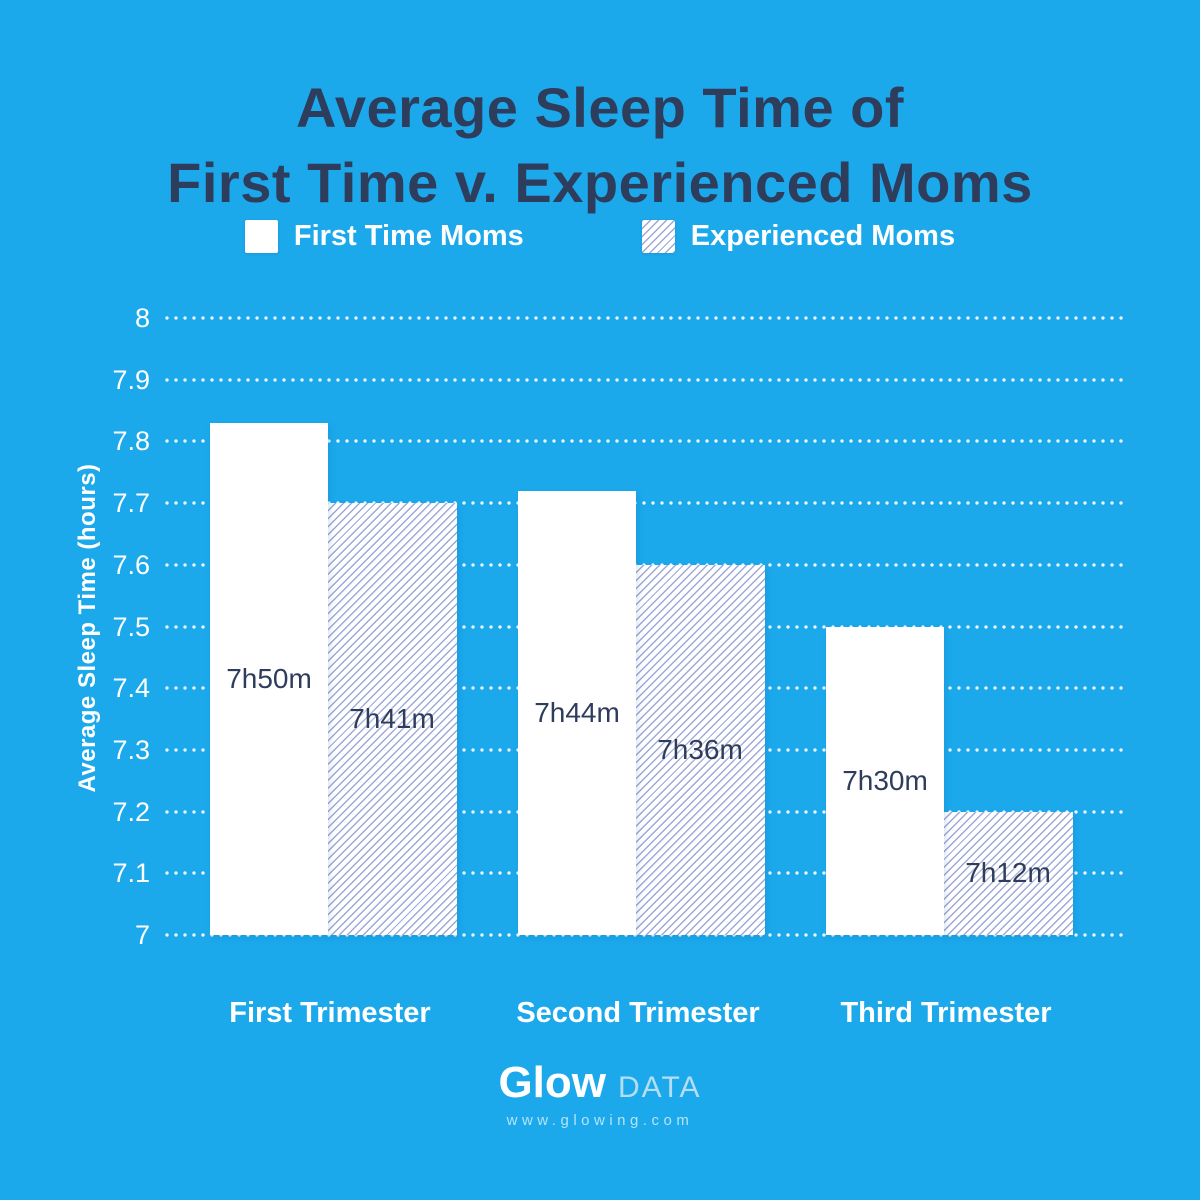  What do you see at coordinates (658, 236) in the screenshot?
I see `legend-swatch-hatched` at bounding box center [658, 236].